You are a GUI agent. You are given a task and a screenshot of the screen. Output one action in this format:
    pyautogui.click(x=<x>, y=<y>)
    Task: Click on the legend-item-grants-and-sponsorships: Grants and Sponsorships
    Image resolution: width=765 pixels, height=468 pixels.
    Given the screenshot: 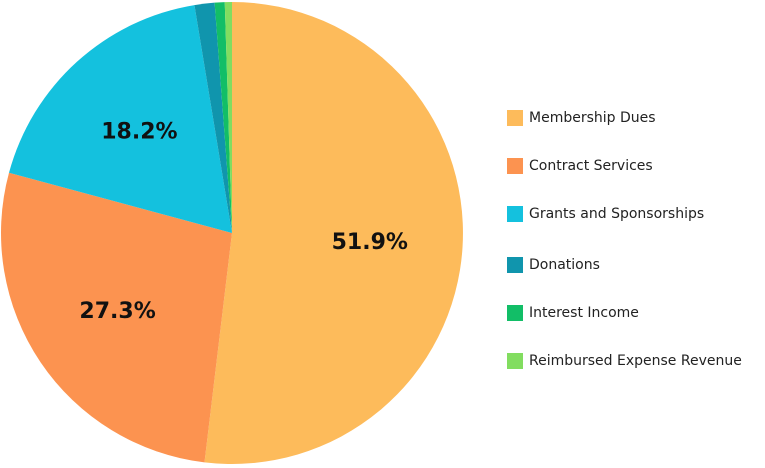 What is the action you would take?
    pyautogui.click(x=624, y=214)
    